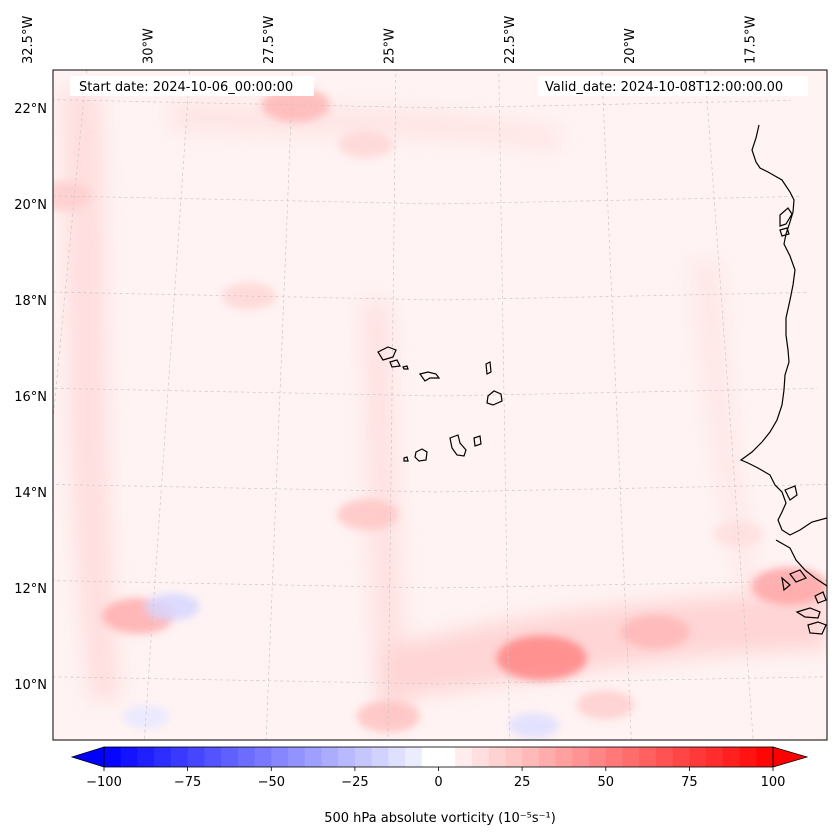 The image size is (837, 839). I want to click on longitude-label: 20°W, so click(630, 46).